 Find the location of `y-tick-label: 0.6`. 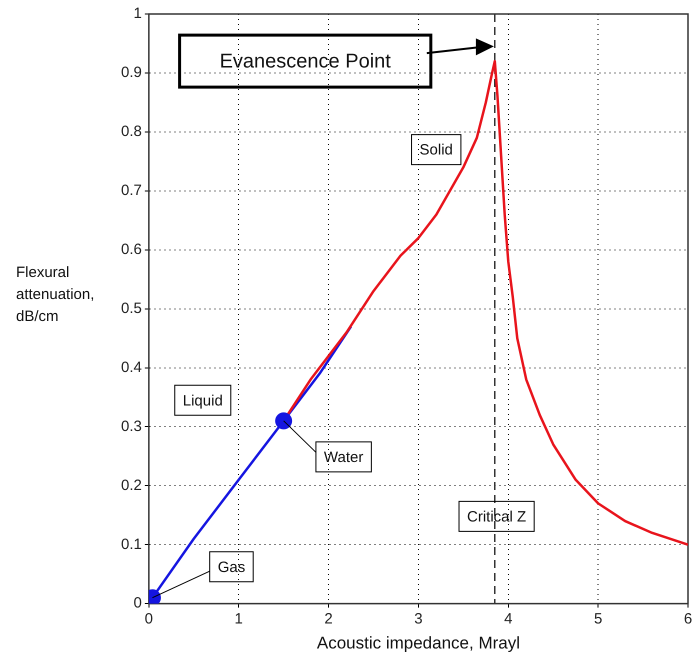

y-tick-label: 0.6 is located at coordinates (131, 249).